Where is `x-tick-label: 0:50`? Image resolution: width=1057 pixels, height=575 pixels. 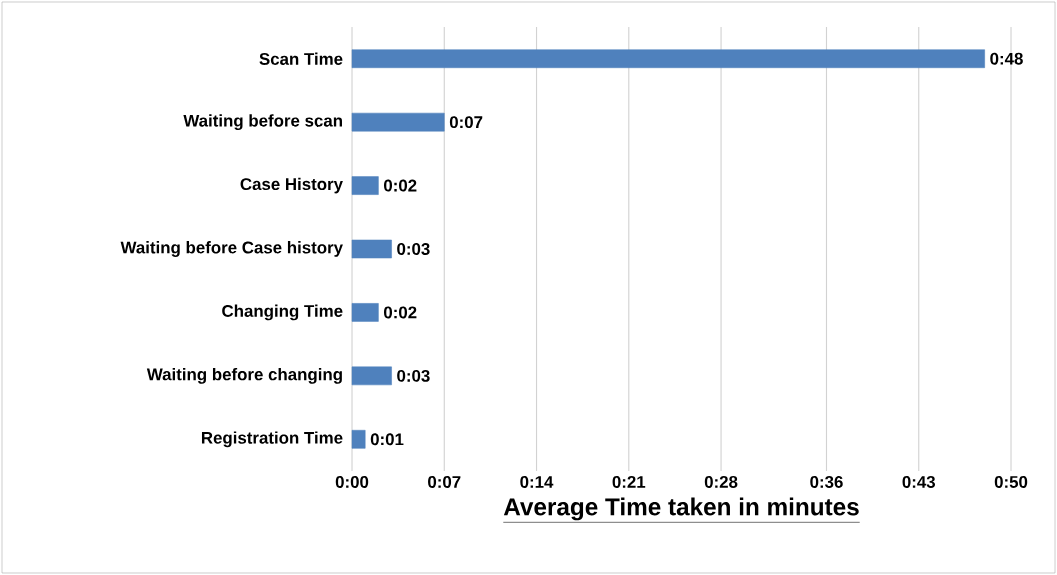 x-tick-label: 0:50 is located at coordinates (1011, 481).